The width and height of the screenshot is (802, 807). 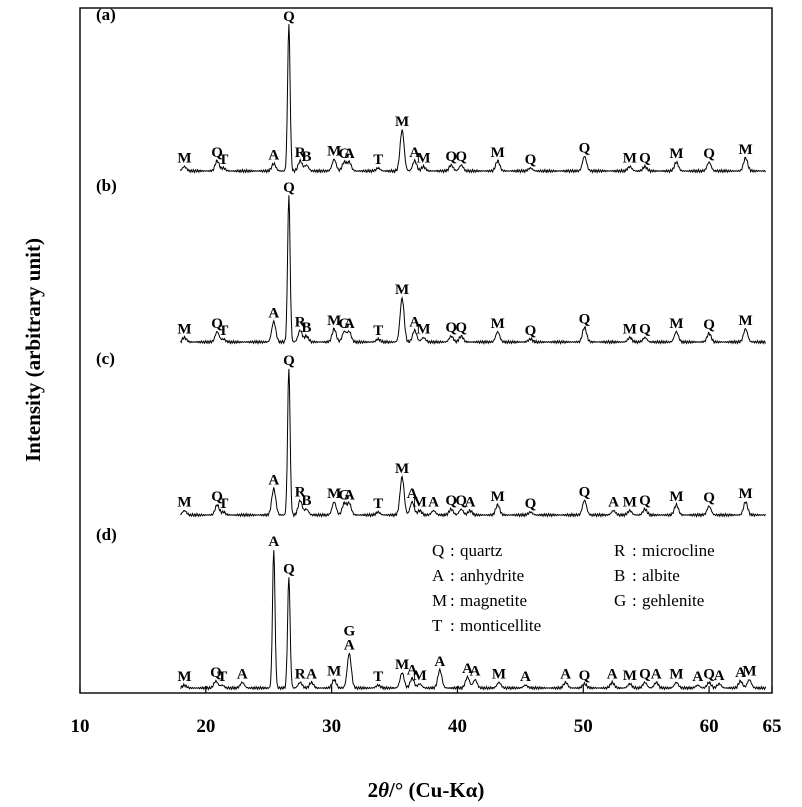 What do you see at coordinates (439, 600) in the screenshot?
I see `legend-code: M` at bounding box center [439, 600].